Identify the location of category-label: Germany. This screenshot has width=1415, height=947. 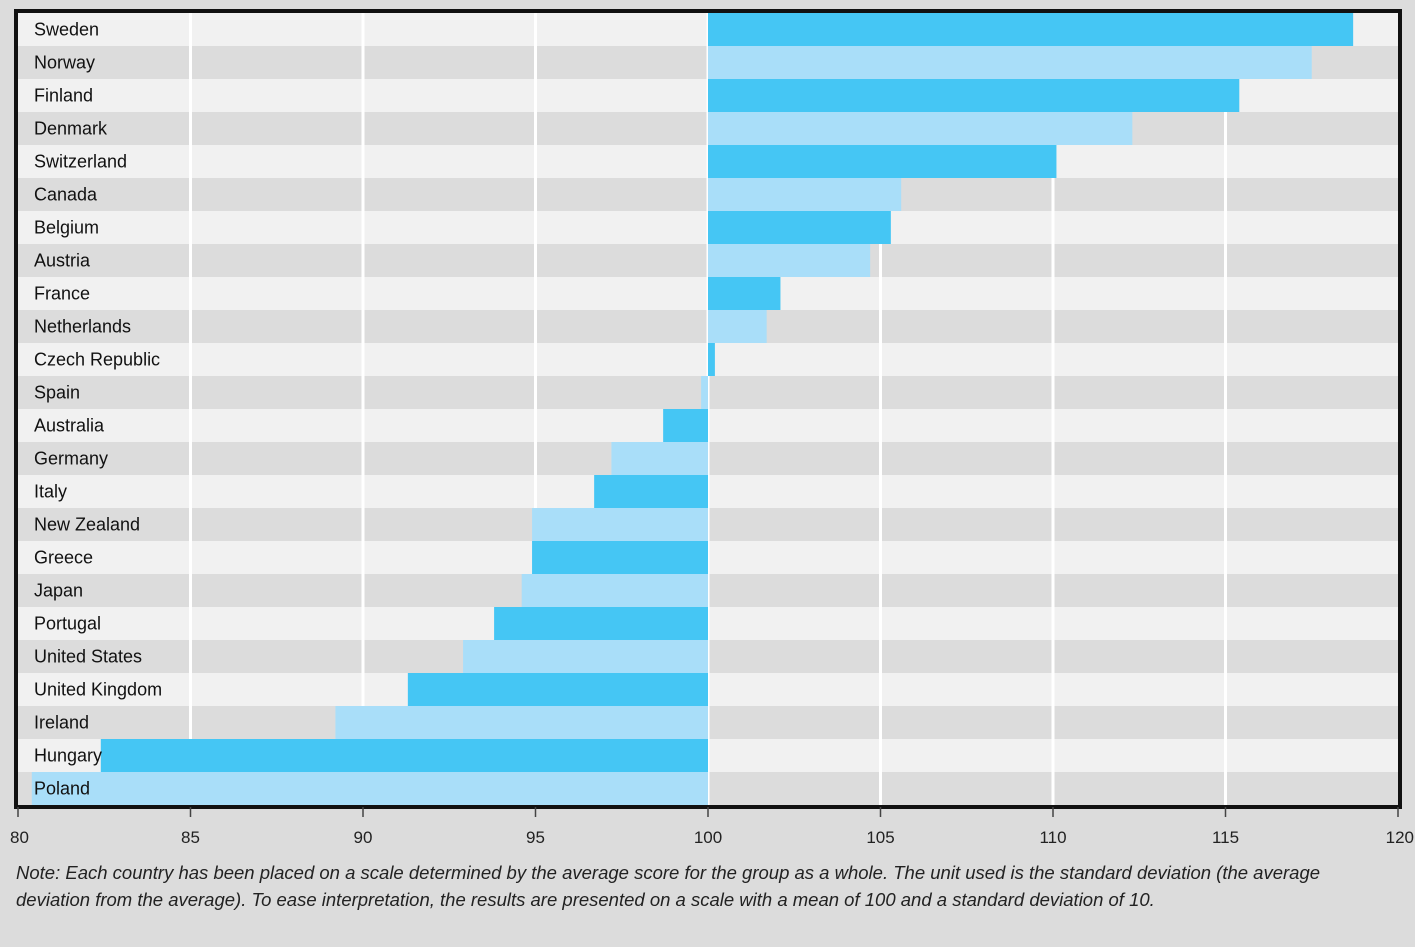
(71, 459).